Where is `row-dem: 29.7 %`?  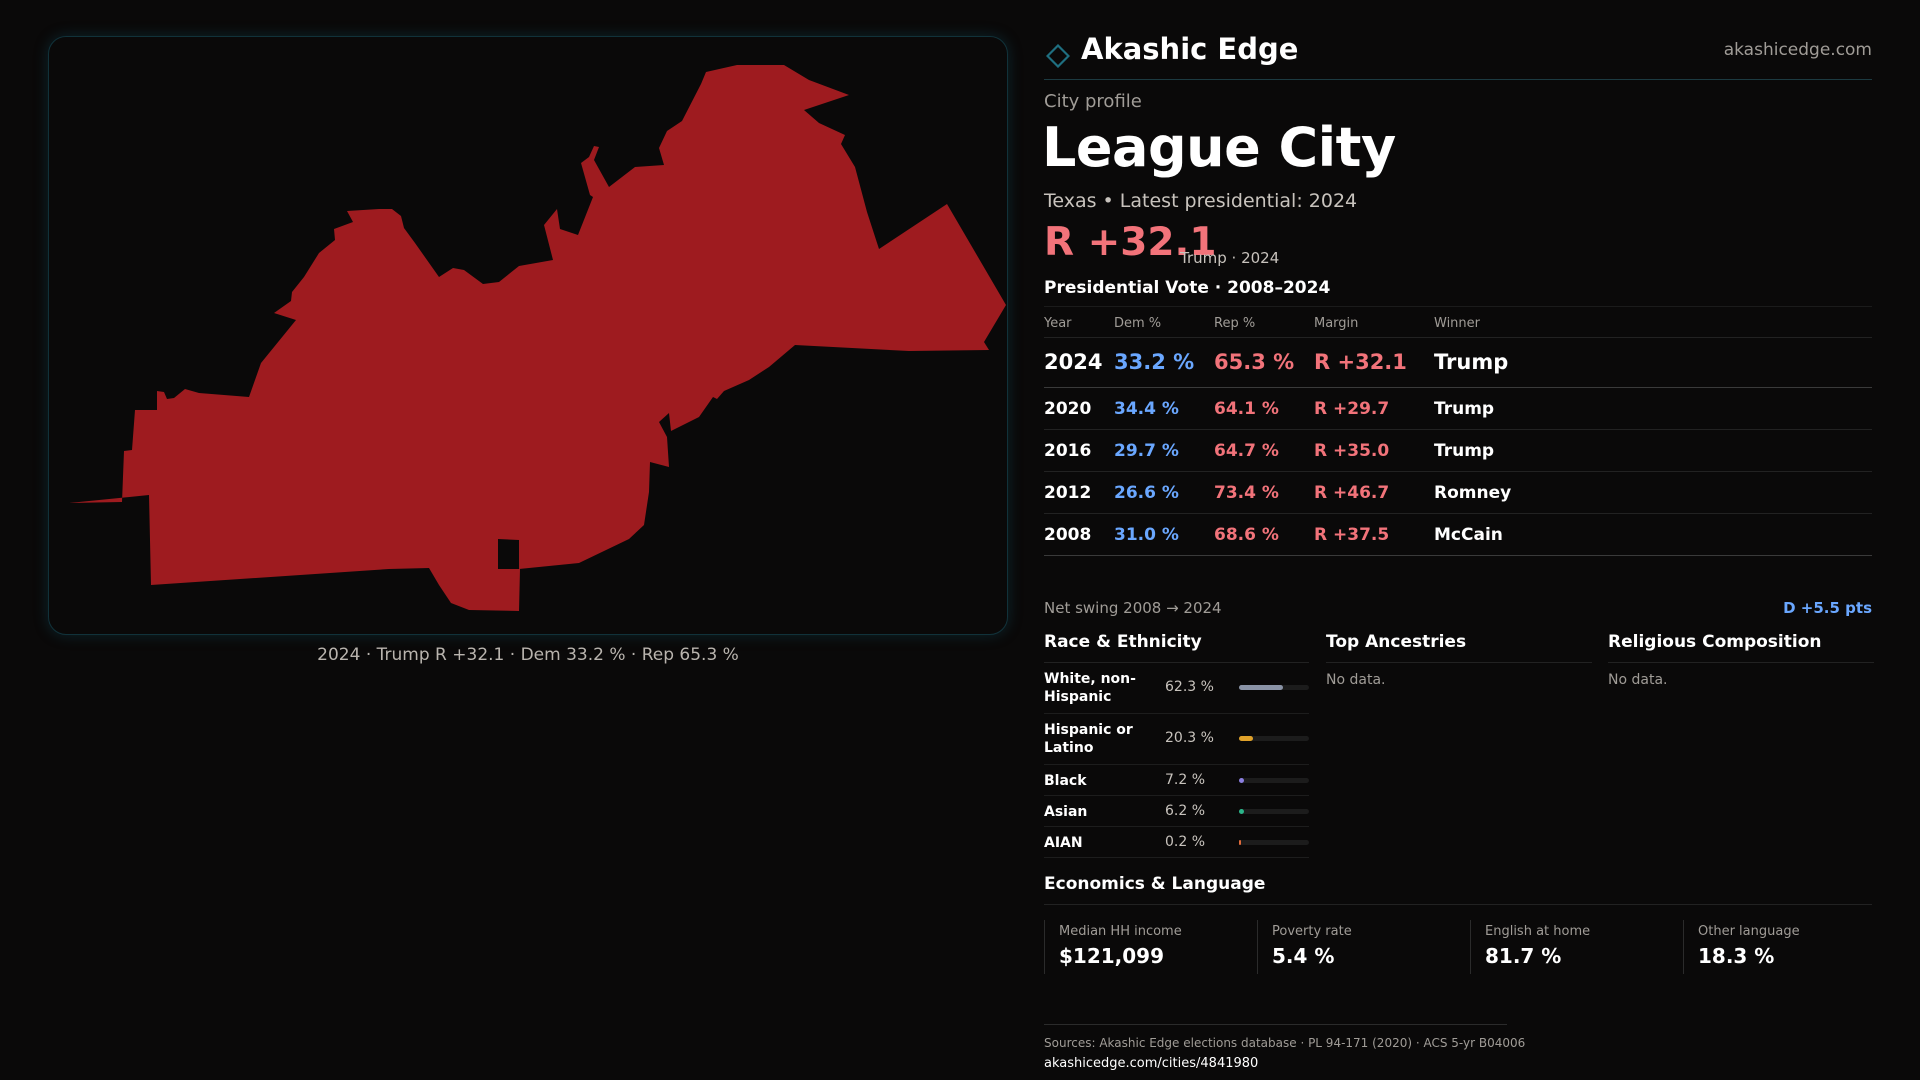
row-dem: 29.7 % is located at coordinates (1146, 451).